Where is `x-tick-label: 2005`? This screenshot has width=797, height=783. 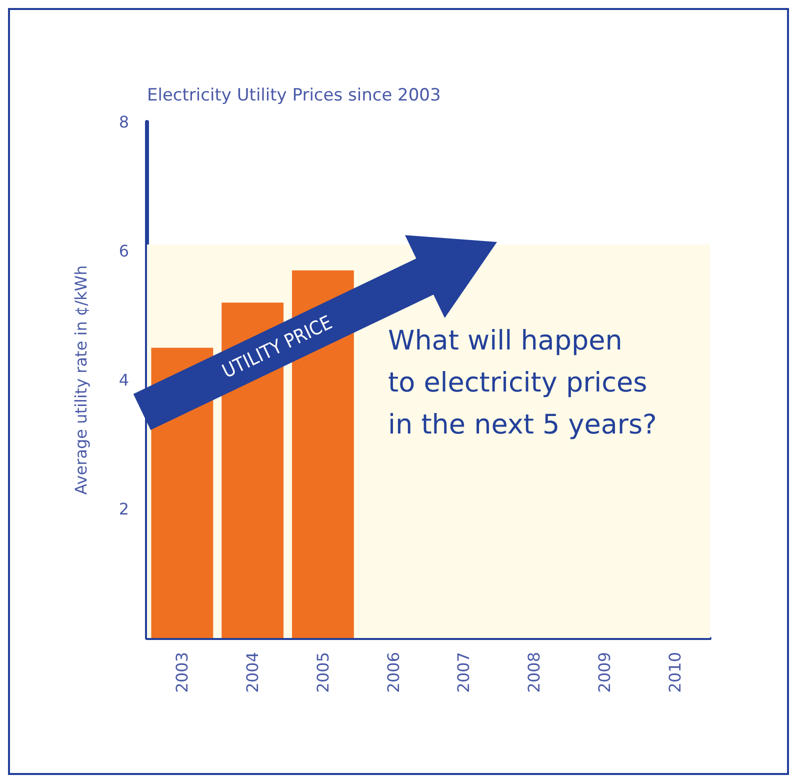 x-tick-label: 2005 is located at coordinates (322, 672).